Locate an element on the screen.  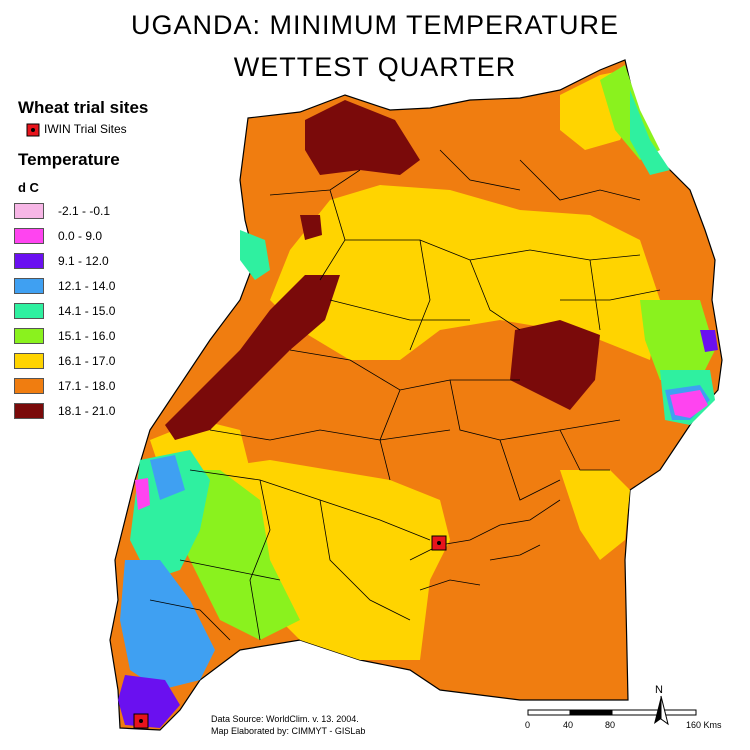
zone-12-14-southwest is located at coordinates (167, 625).